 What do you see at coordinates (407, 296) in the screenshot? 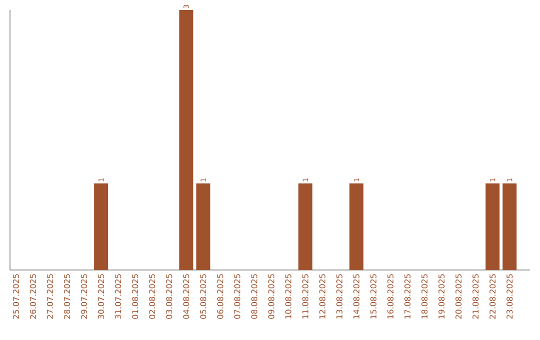
I see `x-tick-label: 17.08.2025` at bounding box center [407, 296].